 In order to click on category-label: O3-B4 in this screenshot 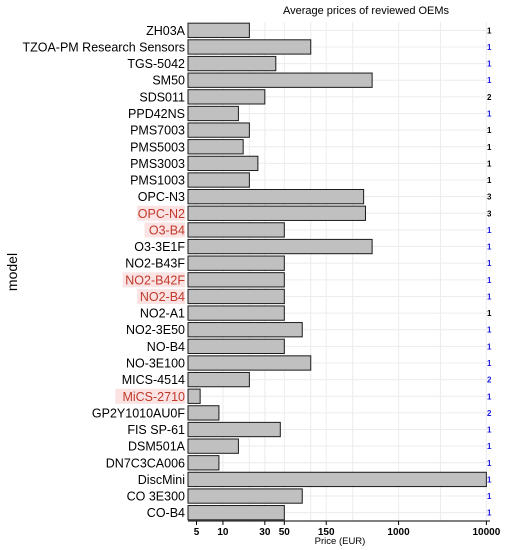, I will do `click(167, 230)`.